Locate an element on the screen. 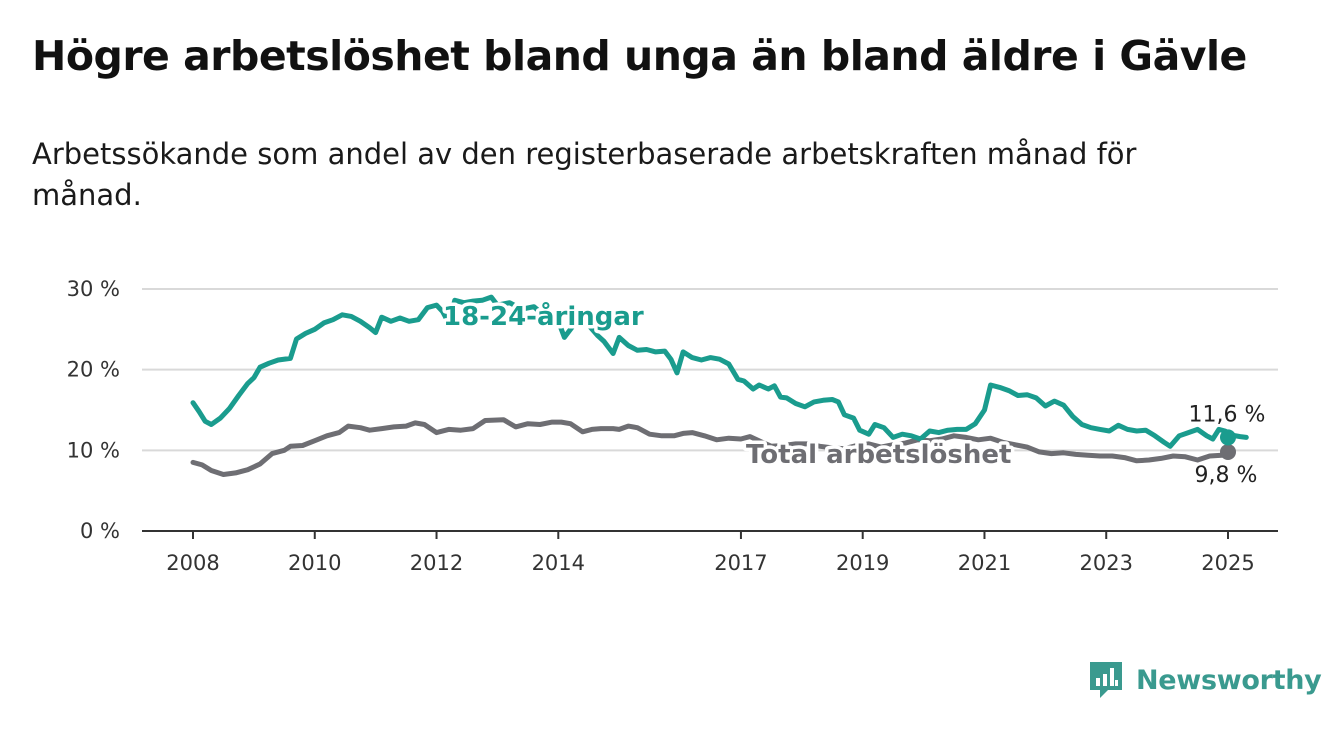 Image resolution: width=1340 pixels, height=734 pixels. series-name-label: Total arbetslöshet is located at coordinates (878, 455).